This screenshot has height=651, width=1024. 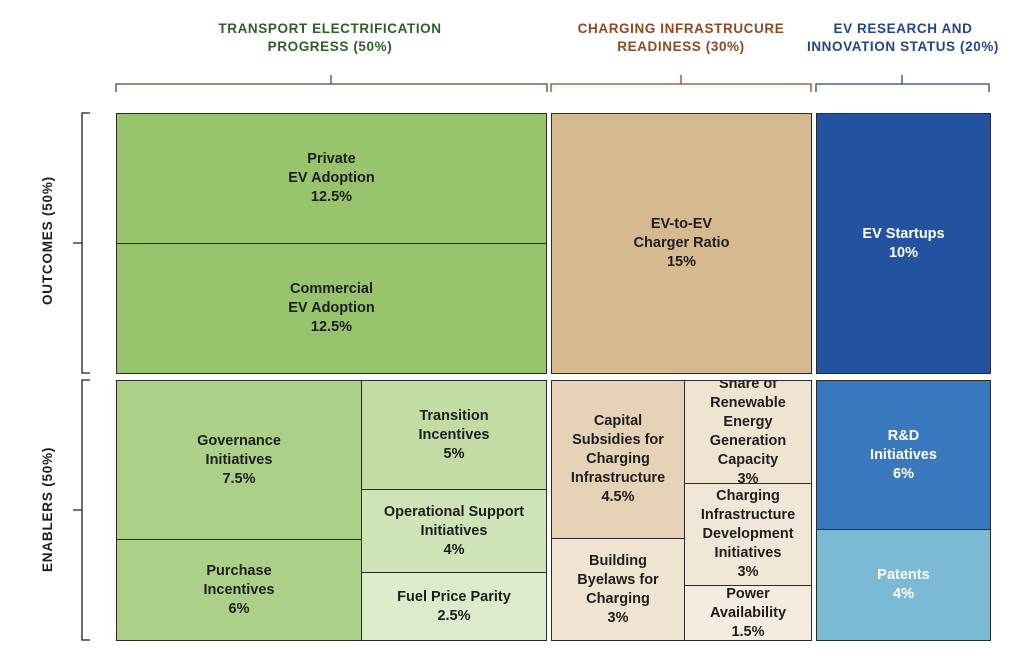 I want to click on cell-label: Governance Initiatives 7.5%, so click(x=239, y=459).